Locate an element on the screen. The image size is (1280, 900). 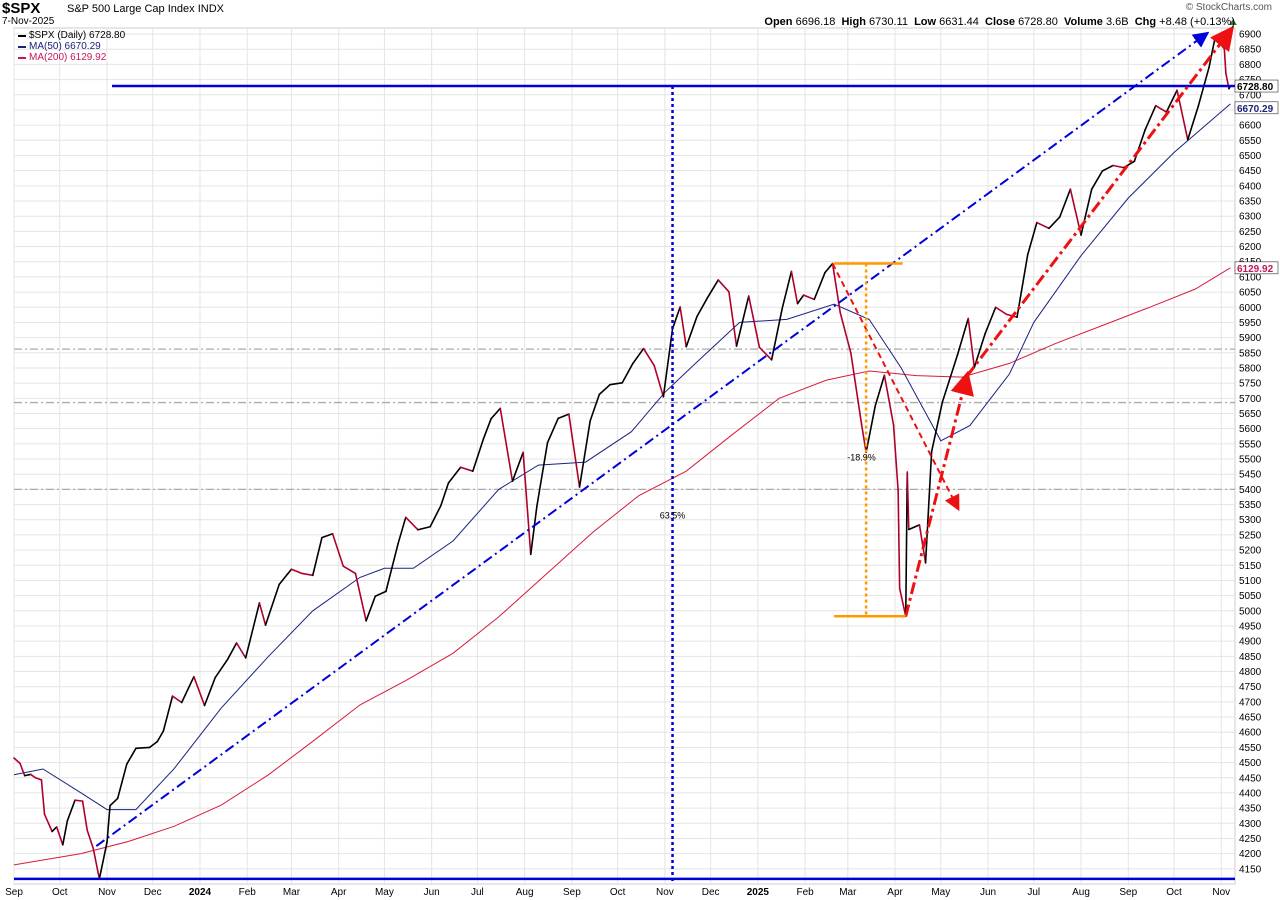
y-tick-label: 4800 is located at coordinates (1250, 672).